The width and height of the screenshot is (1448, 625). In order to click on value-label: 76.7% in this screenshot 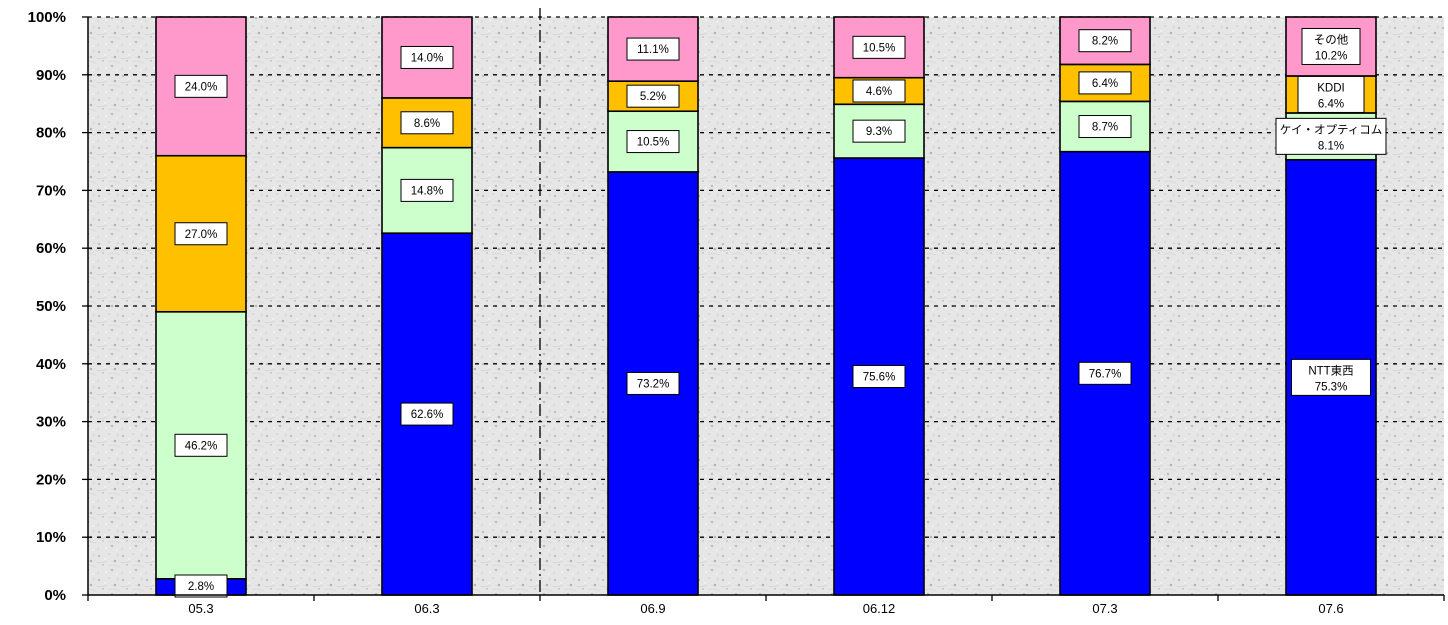, I will do `click(1105, 374)`.